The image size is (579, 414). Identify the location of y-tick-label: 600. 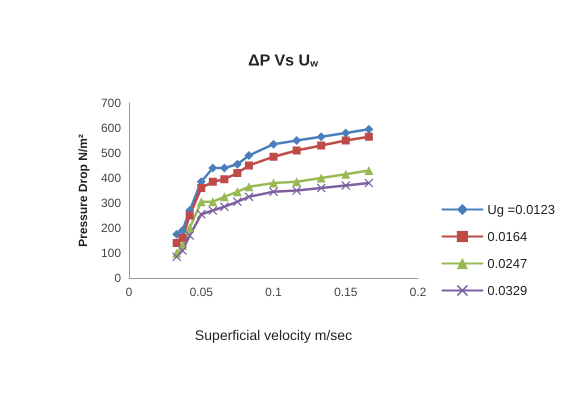
(111, 128).